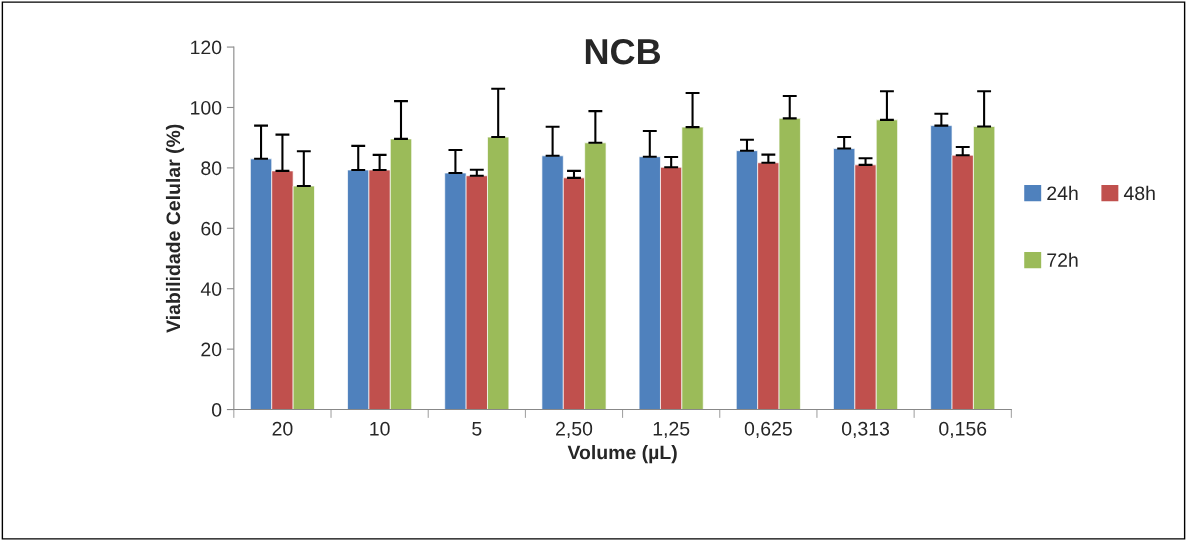  What do you see at coordinates (768, 429) in the screenshot?
I see `x-tick-label: 0,625` at bounding box center [768, 429].